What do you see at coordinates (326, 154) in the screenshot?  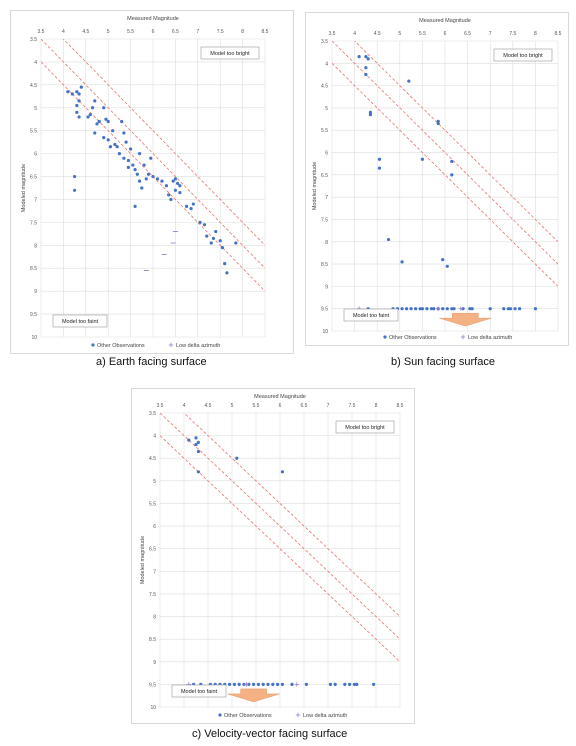 I see `y-tick-label: 6` at bounding box center [326, 154].